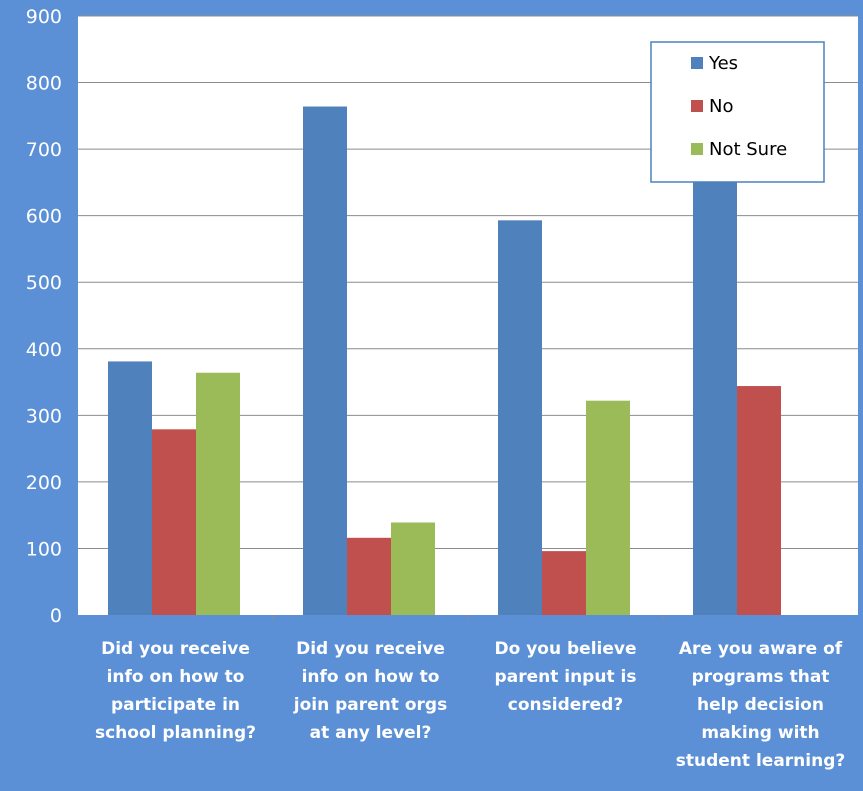 This screenshot has width=863, height=791. Describe the element at coordinates (44, 283) in the screenshot. I see `y-tick-label: 500` at that location.